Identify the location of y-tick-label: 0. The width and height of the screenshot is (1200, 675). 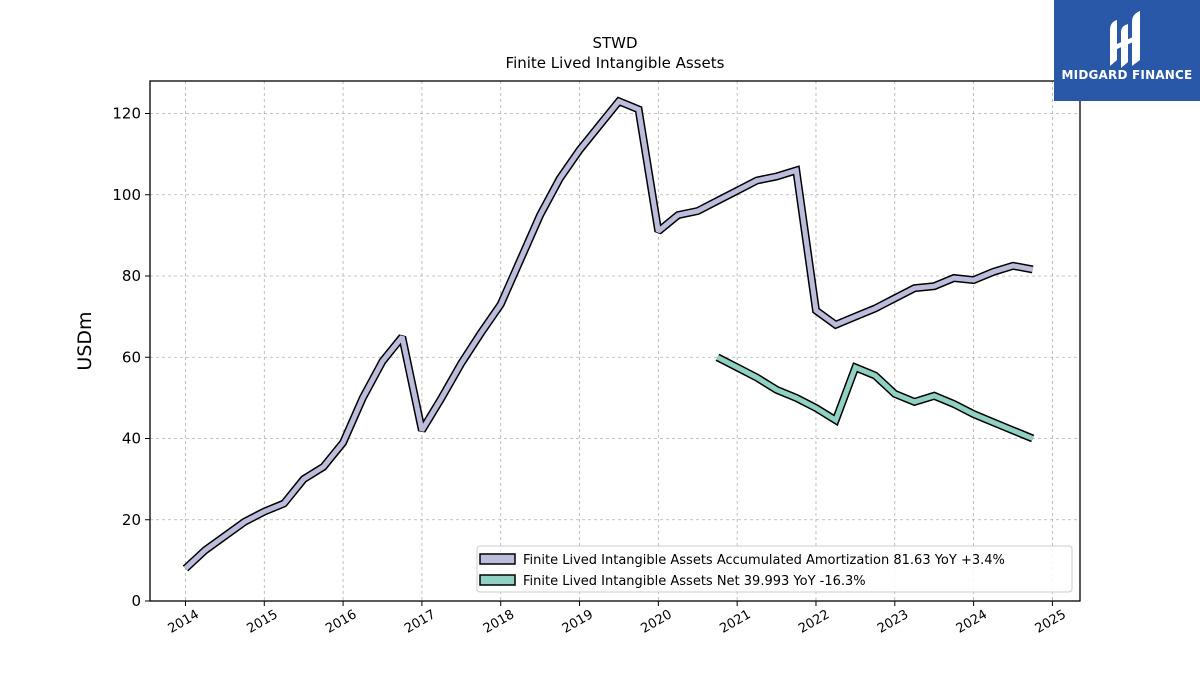
(136, 601).